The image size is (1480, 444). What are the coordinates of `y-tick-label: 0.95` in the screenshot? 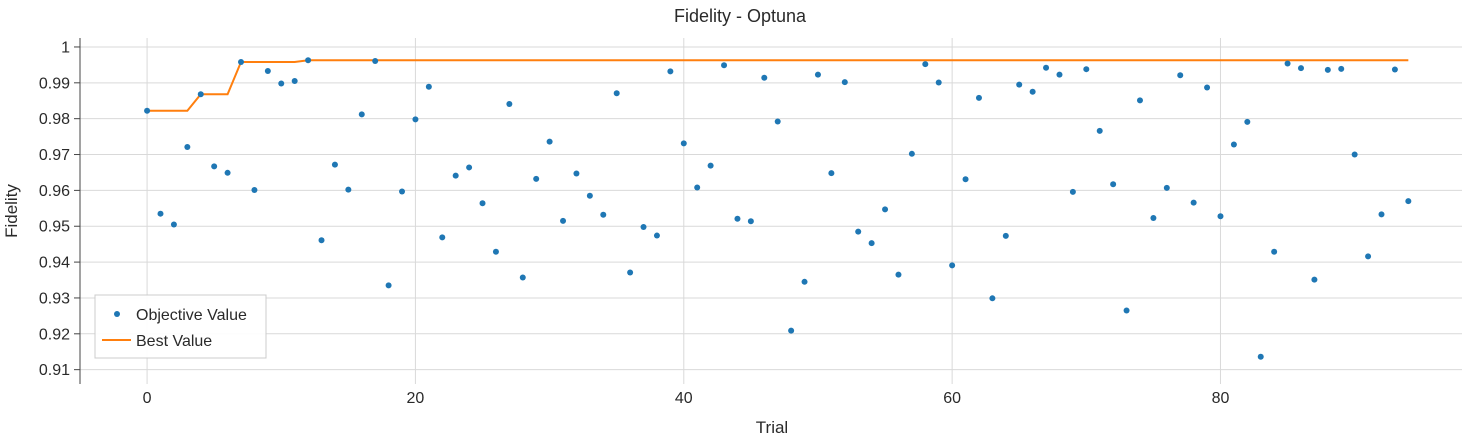 It's located at (54, 227).